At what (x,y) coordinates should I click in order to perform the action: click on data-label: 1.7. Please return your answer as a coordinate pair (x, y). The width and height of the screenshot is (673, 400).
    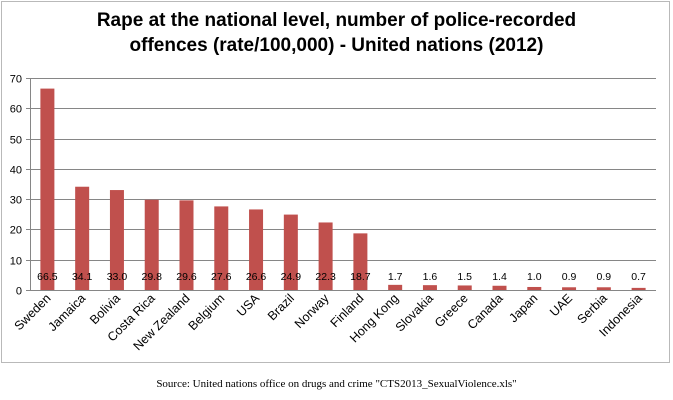
    Looking at the image, I should click on (395, 277).